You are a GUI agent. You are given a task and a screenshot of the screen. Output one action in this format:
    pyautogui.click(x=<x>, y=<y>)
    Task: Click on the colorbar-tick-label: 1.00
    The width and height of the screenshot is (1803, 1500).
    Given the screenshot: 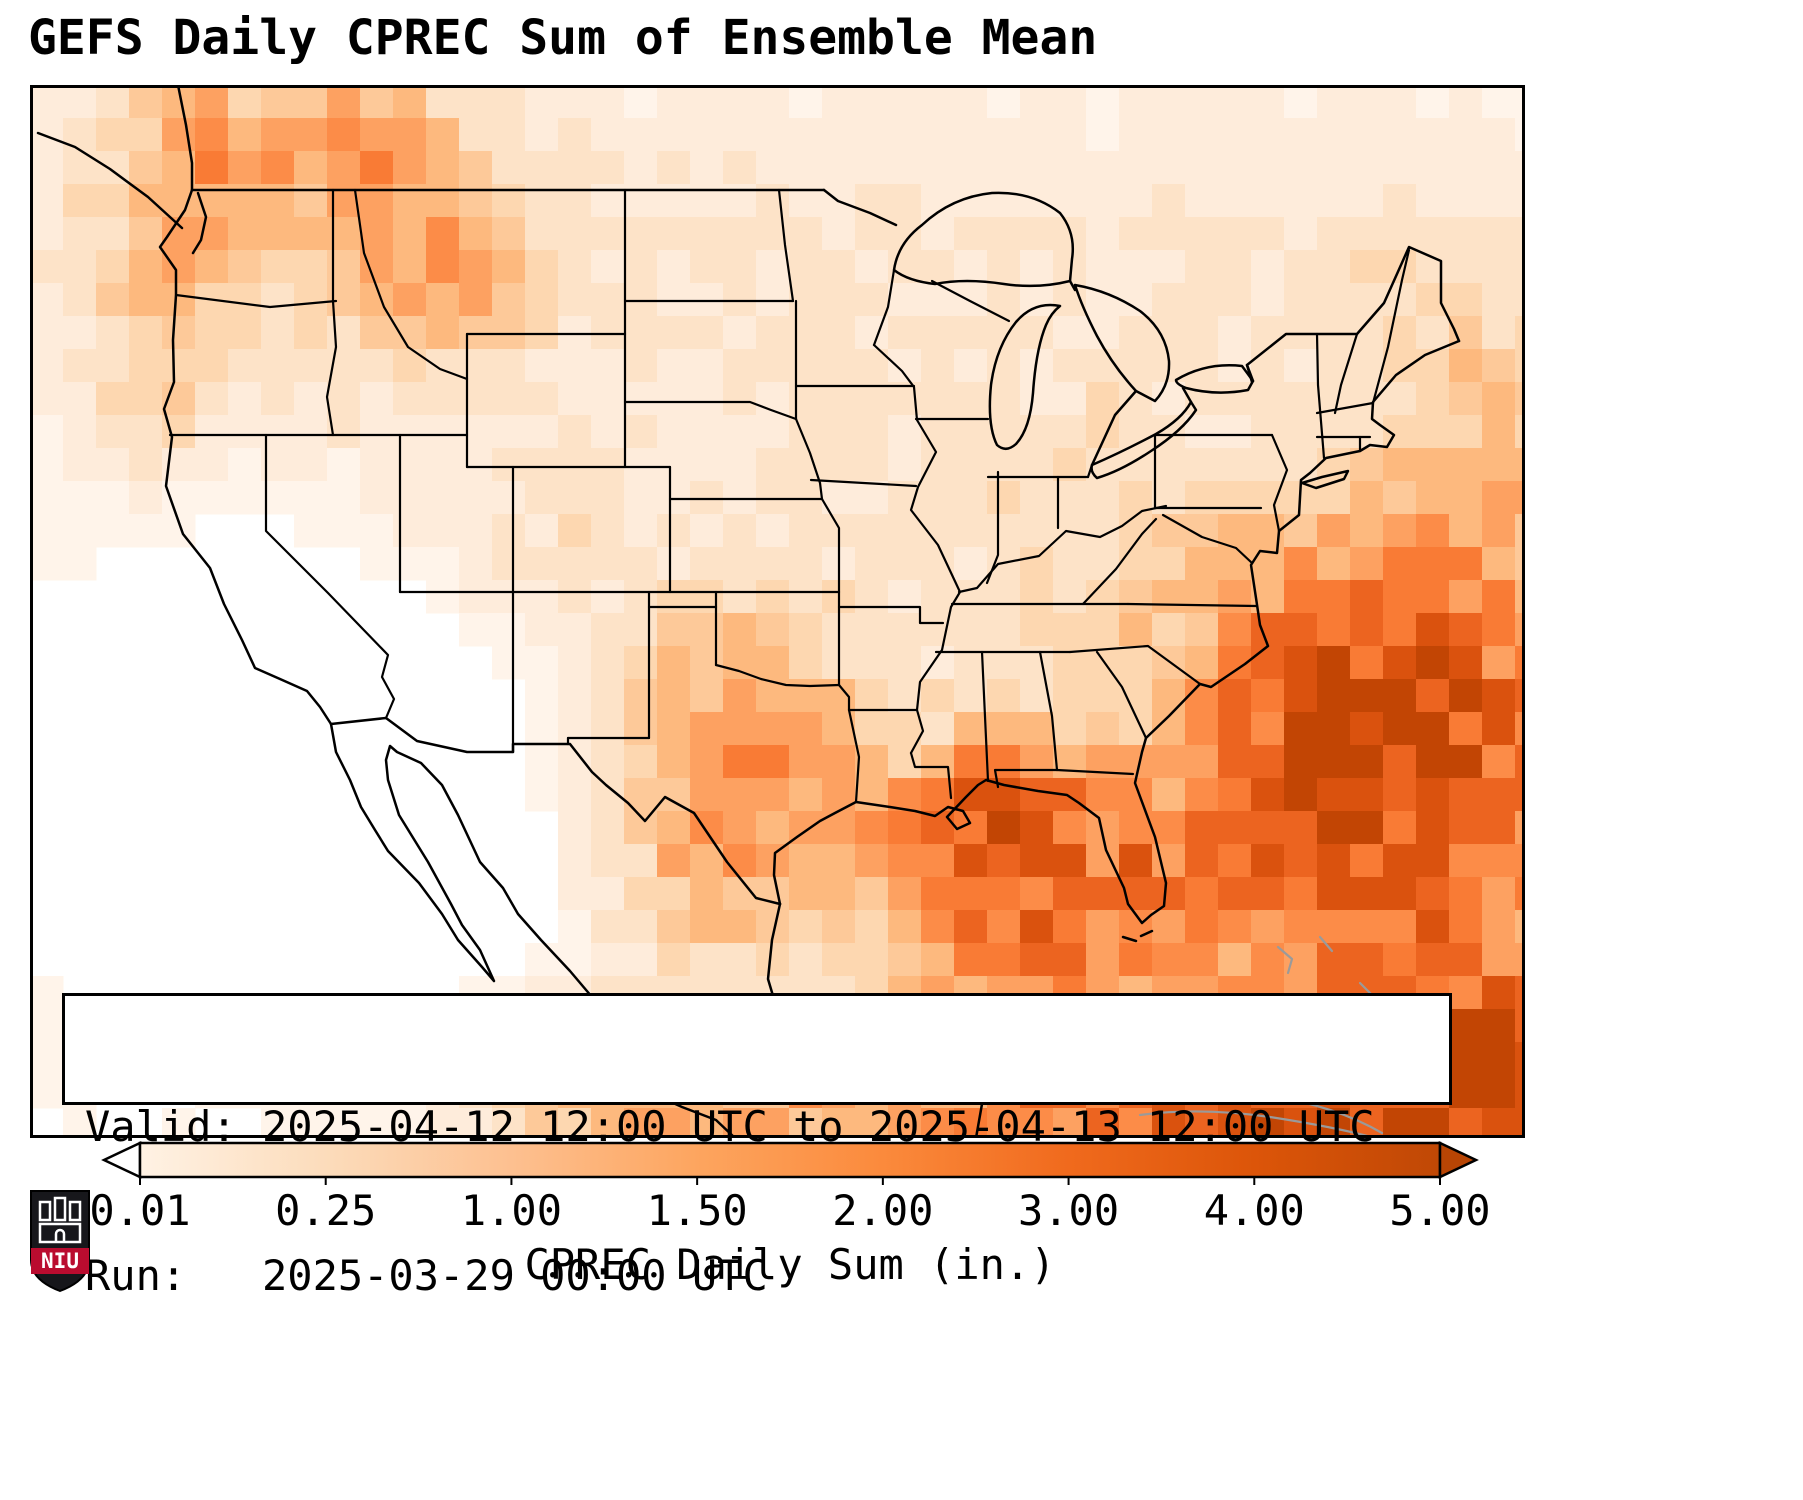 What is the action you would take?
    pyautogui.click(x=511, y=1210)
    